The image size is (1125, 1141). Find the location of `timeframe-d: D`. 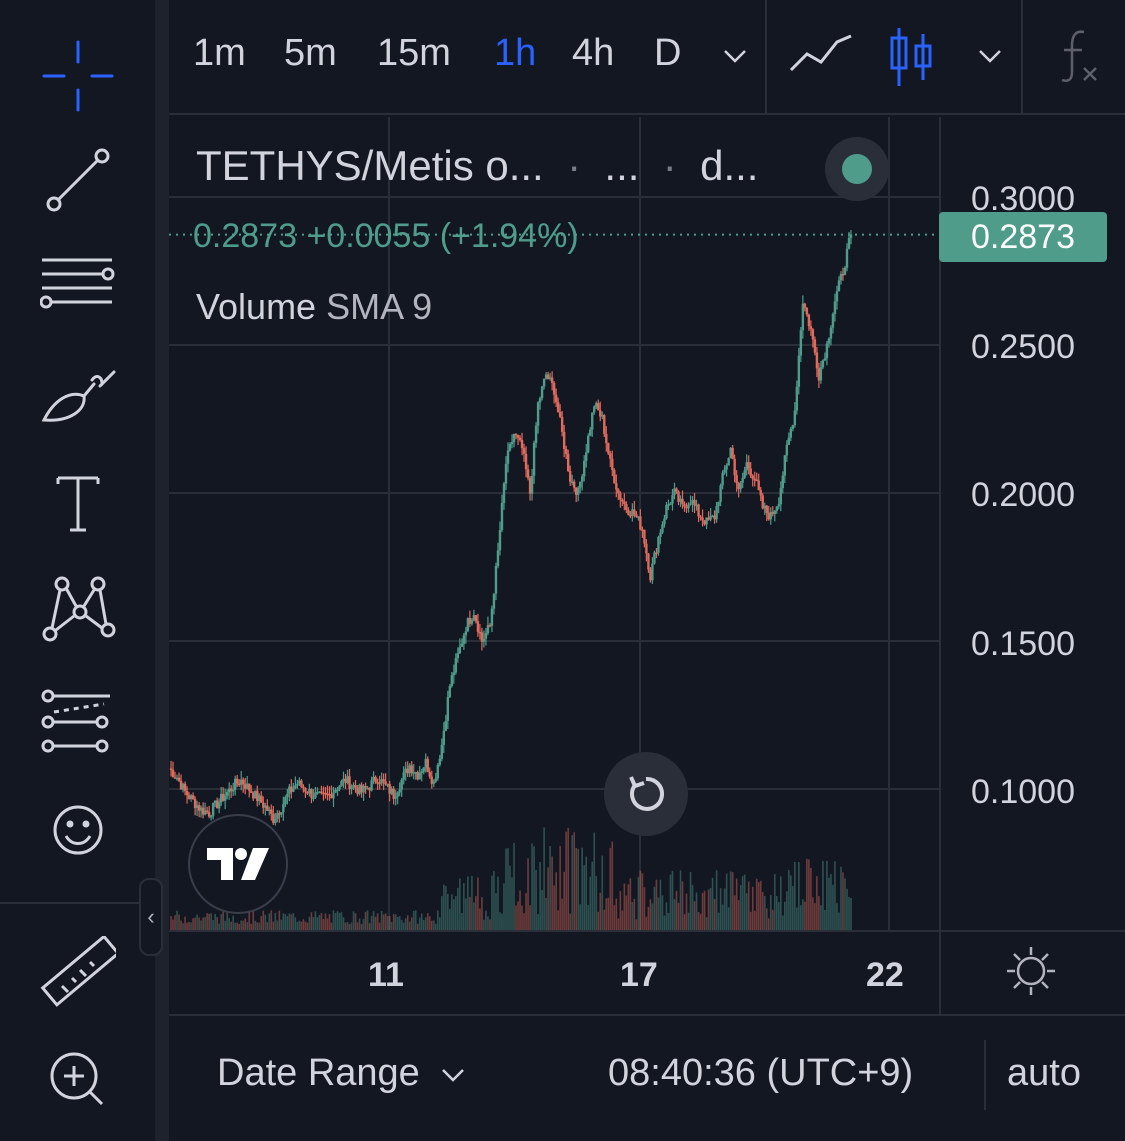

timeframe-d: D is located at coordinates (668, 53).